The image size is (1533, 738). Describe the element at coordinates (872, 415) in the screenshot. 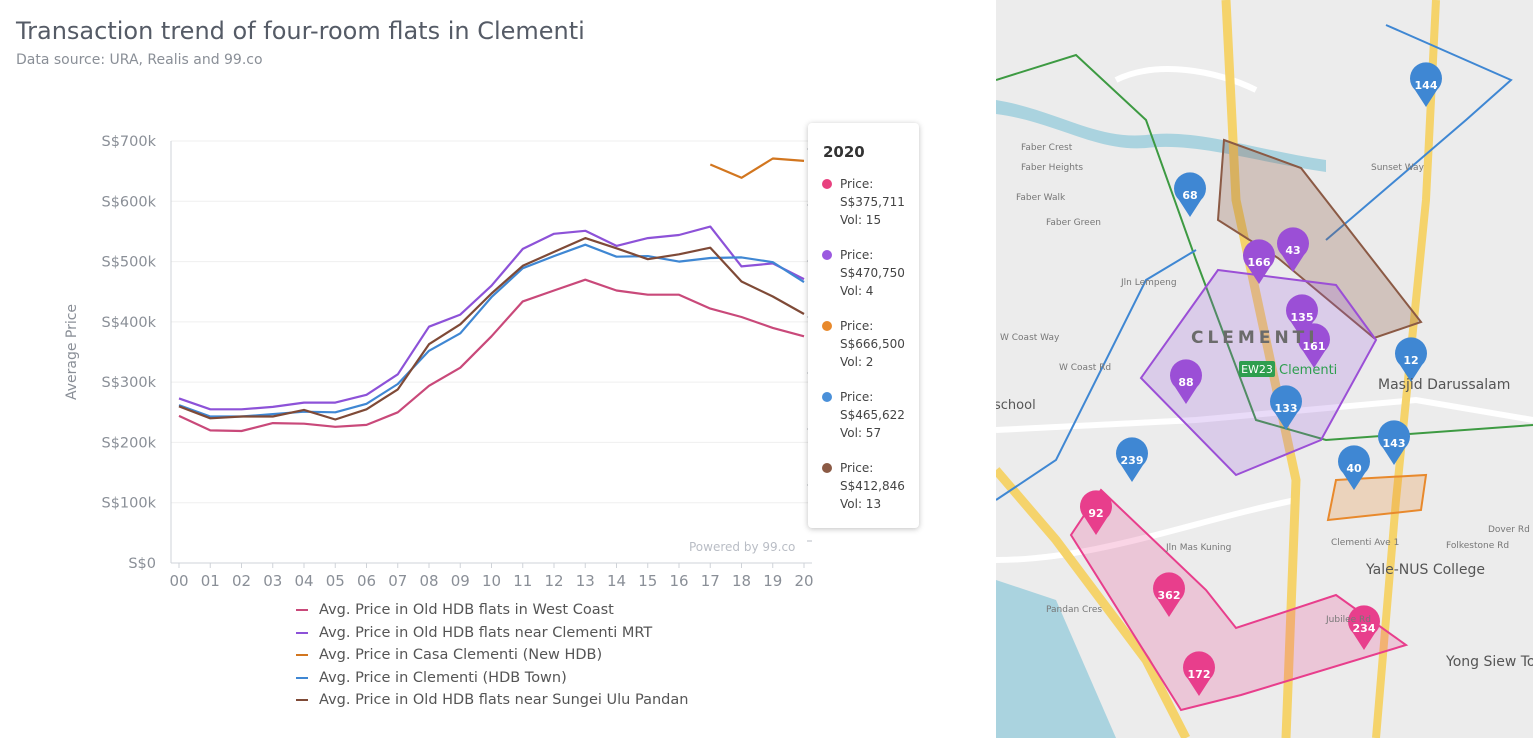

I see `tooltip-price: S$465,622` at that location.